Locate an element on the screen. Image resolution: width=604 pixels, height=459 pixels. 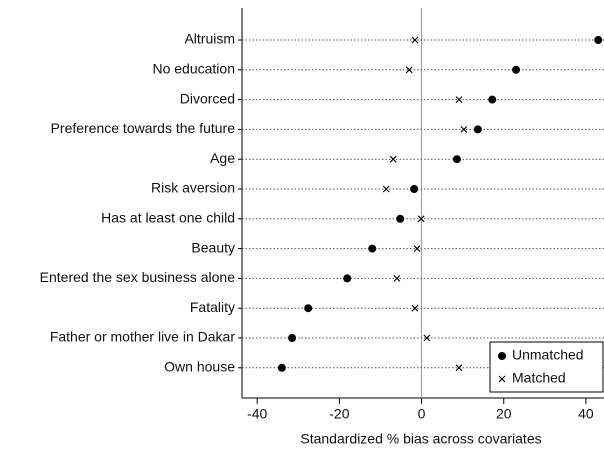
x-tick-label: 20 is located at coordinates (504, 414).